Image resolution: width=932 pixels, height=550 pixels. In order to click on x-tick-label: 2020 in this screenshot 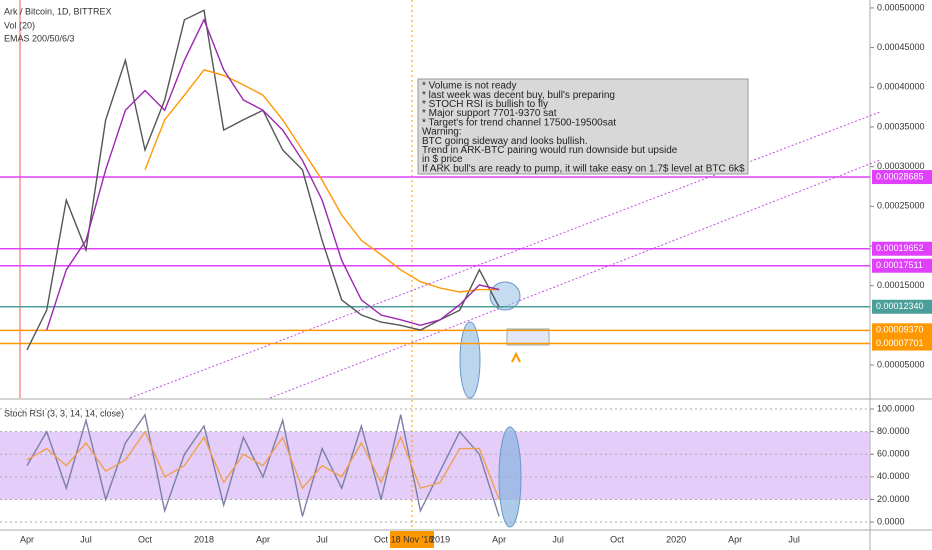, I will do `click(676, 539)`.